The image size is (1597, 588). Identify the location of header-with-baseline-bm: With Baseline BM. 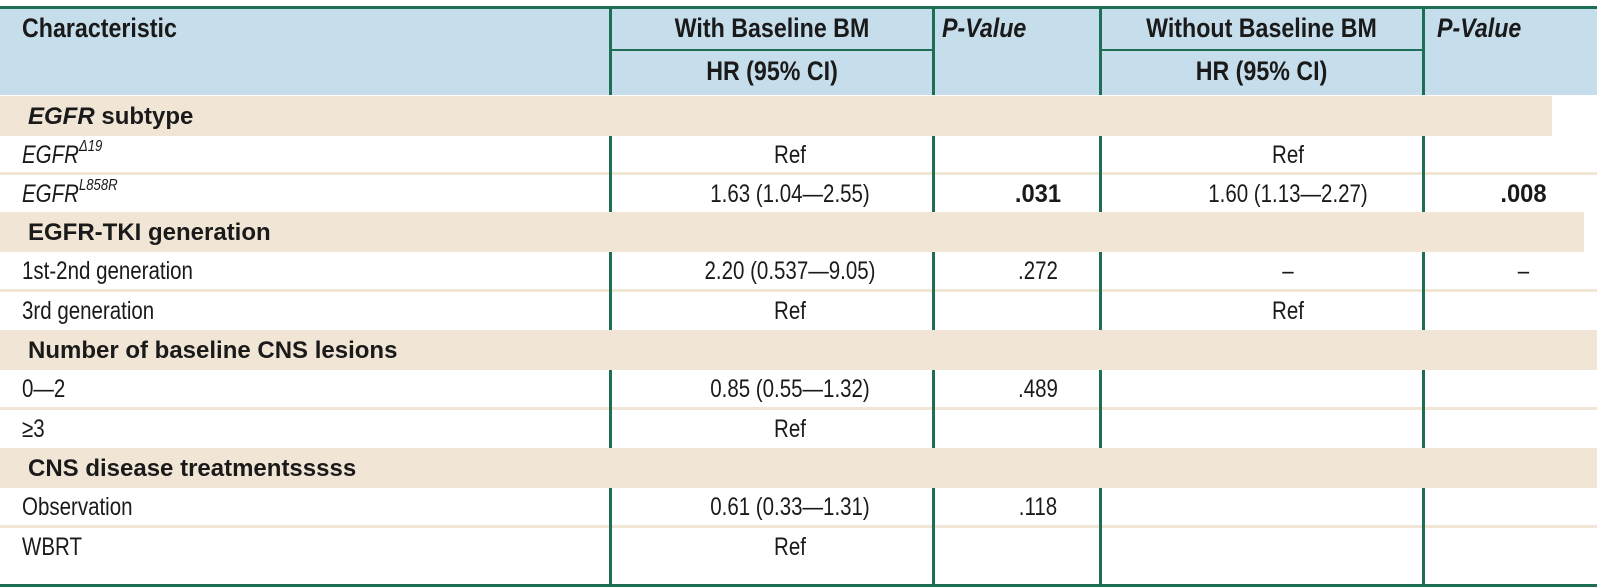
(772, 28).